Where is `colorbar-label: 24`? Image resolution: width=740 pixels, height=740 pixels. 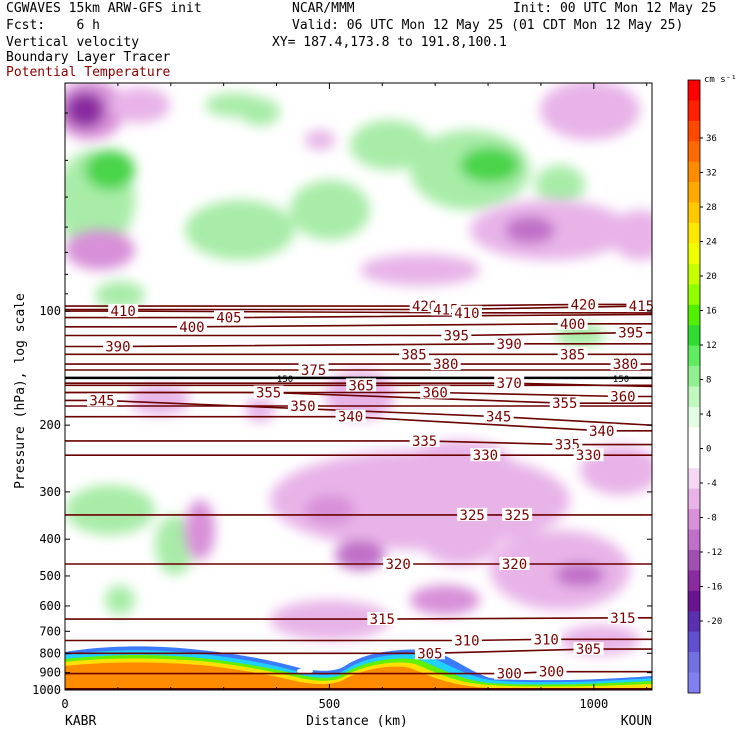
colorbar-label: 24 is located at coordinates (711, 243).